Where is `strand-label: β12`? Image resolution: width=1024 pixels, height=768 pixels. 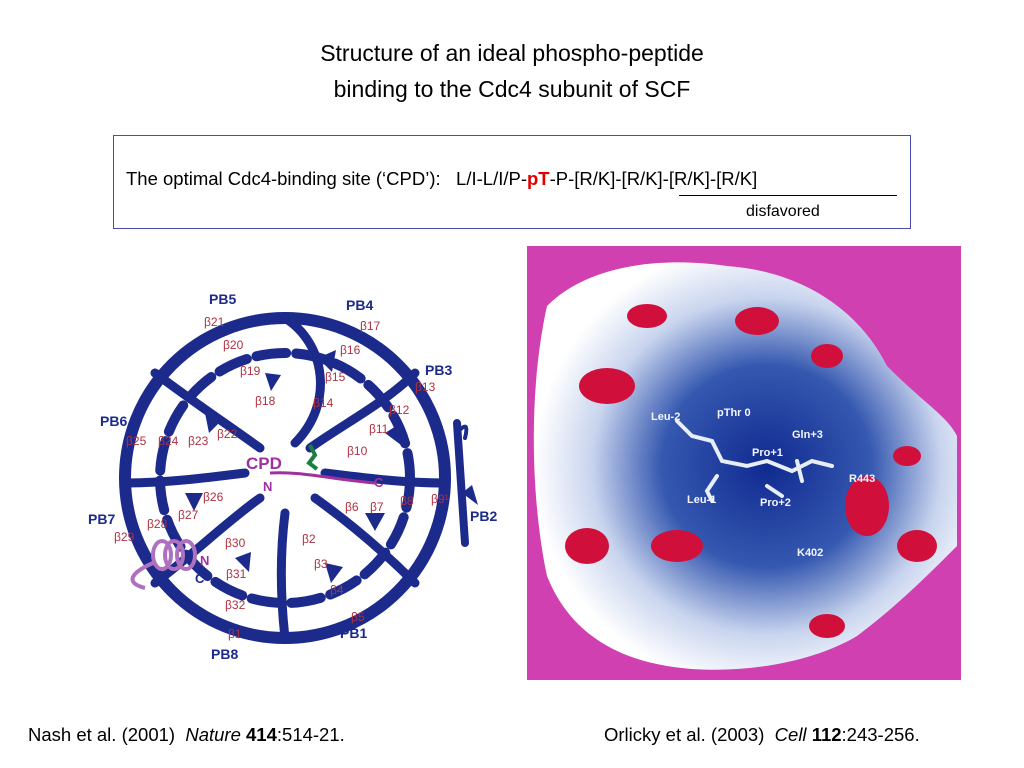 strand-label: β12 is located at coordinates (399, 410).